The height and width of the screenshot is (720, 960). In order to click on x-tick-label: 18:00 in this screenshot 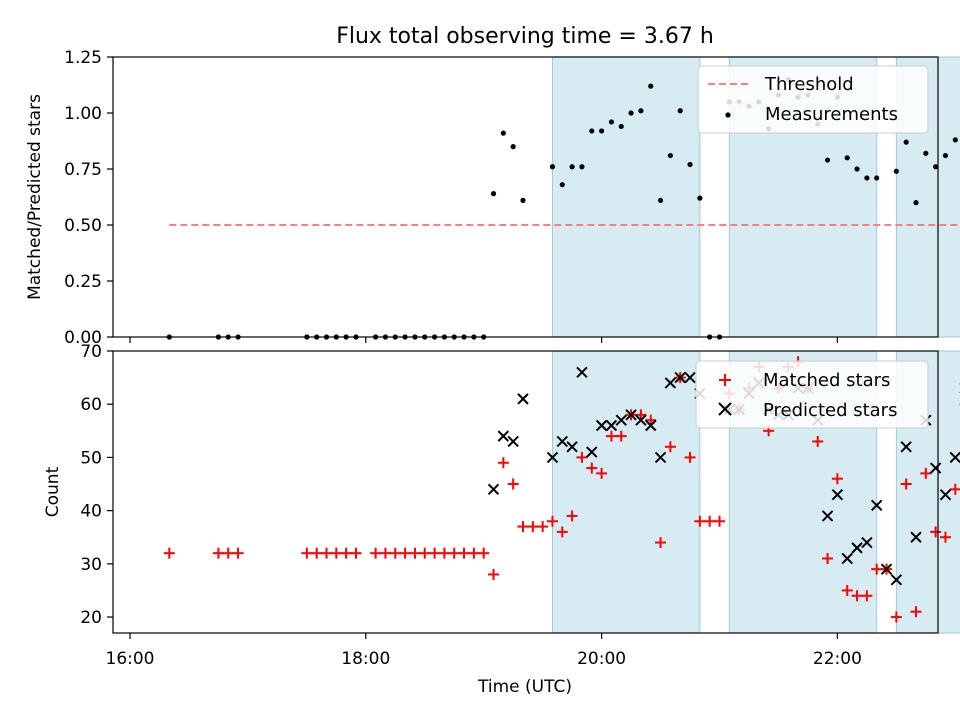, I will do `click(365, 659)`.